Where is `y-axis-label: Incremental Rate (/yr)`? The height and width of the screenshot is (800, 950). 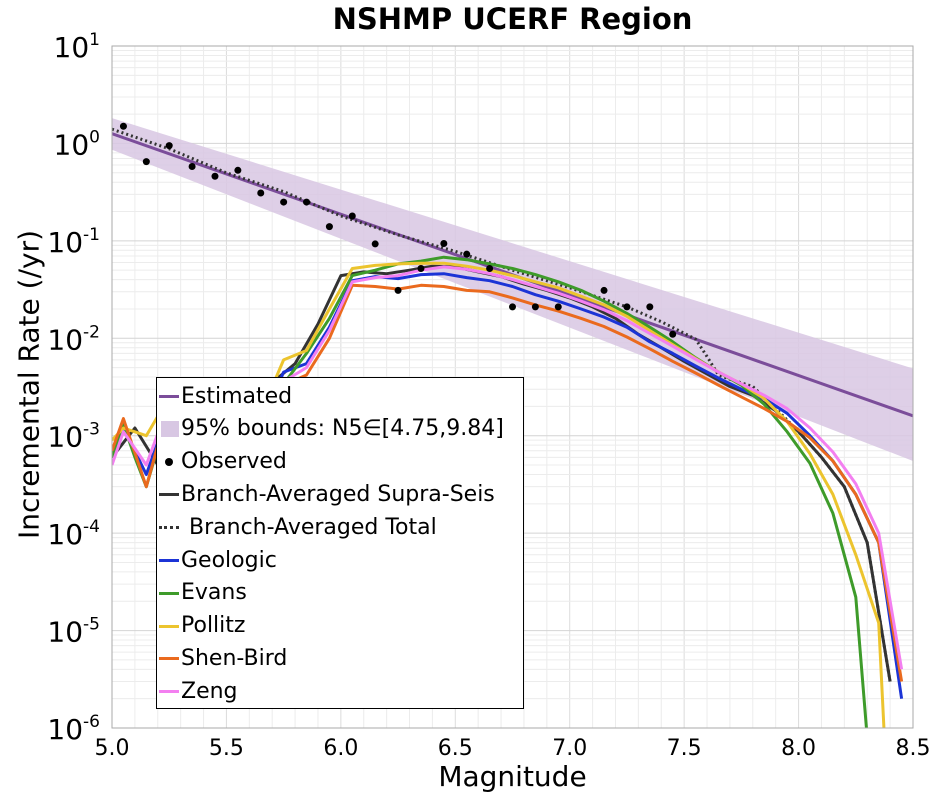 y-axis-label: Incremental Rate (/yr) is located at coordinates (29, 384).